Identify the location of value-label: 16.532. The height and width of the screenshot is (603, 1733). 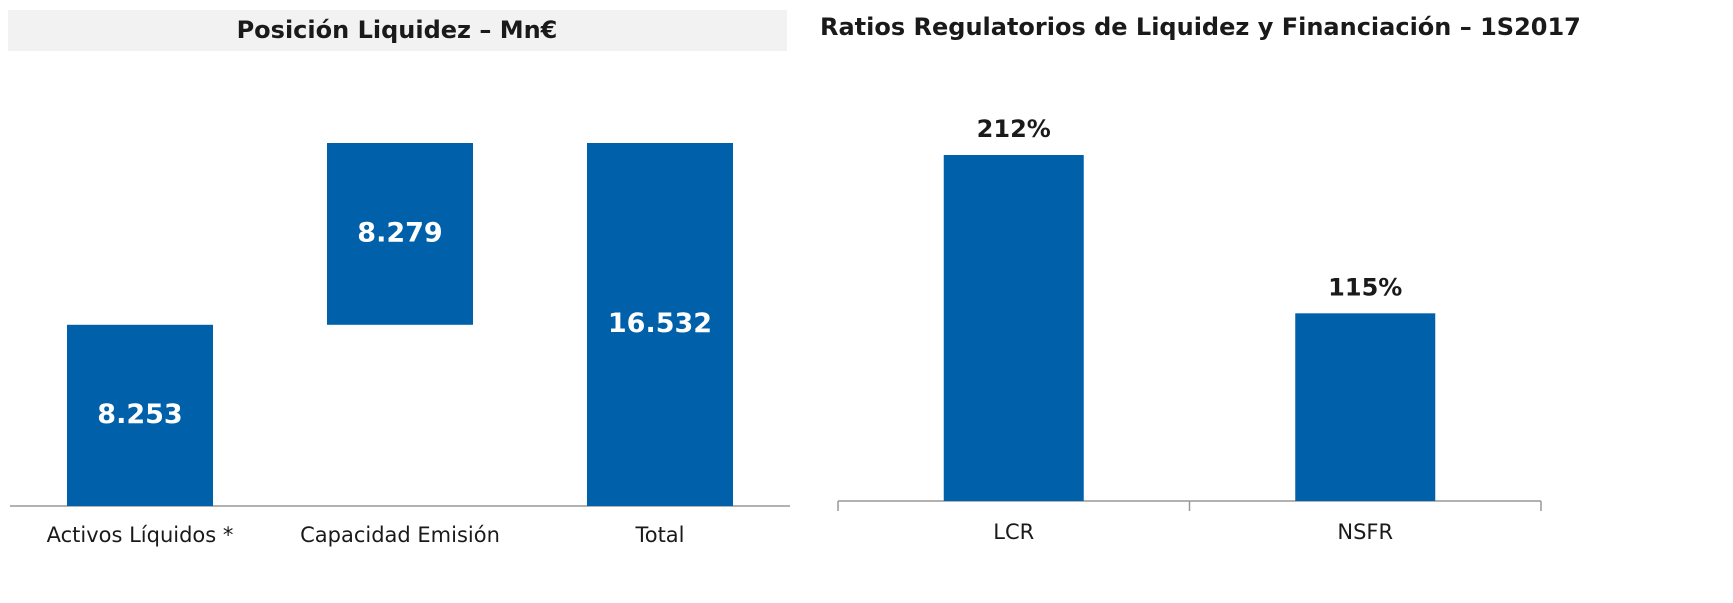
(660, 323).